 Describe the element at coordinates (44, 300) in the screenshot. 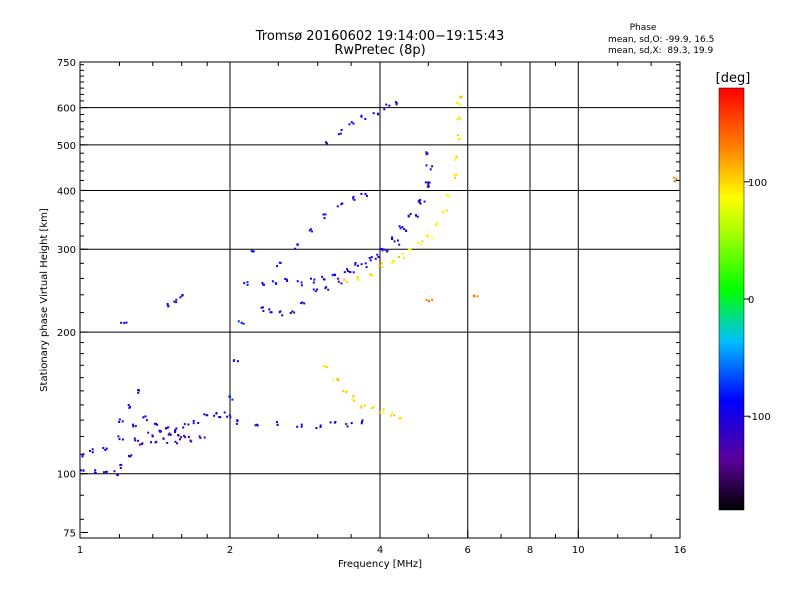

I see `y-axis-label: Stationary phase Virtual Height [km]` at that location.